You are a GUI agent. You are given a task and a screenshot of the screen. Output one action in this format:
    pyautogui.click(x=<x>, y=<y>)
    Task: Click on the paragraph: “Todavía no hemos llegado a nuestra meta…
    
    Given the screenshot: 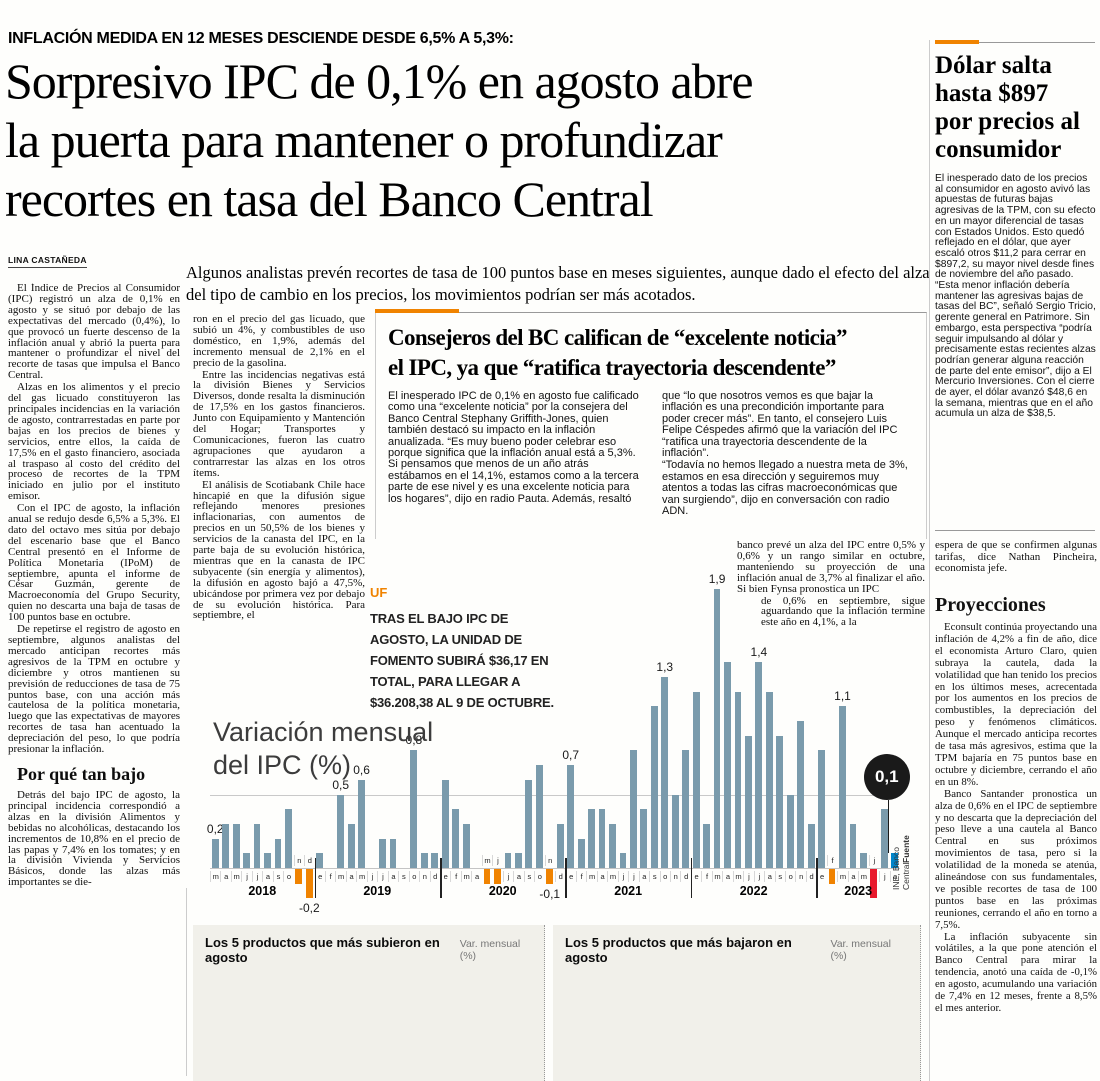 What is the action you would take?
    pyautogui.click(x=785, y=488)
    